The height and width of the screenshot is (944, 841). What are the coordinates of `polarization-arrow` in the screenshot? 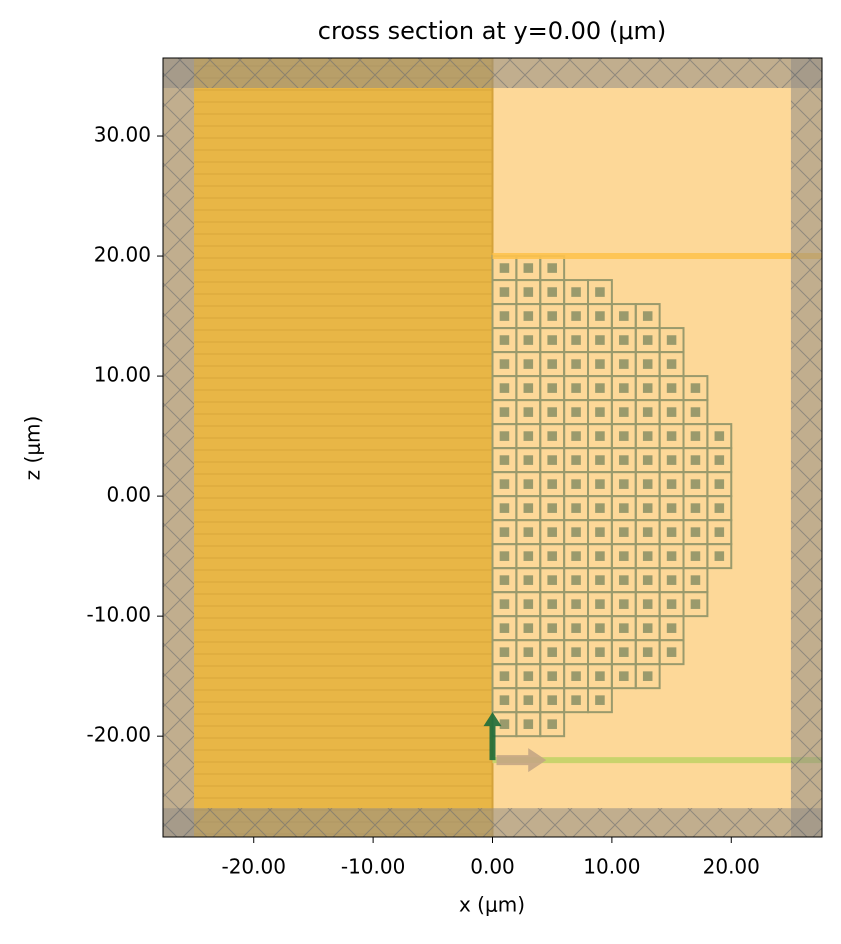 It's located at (492, 736).